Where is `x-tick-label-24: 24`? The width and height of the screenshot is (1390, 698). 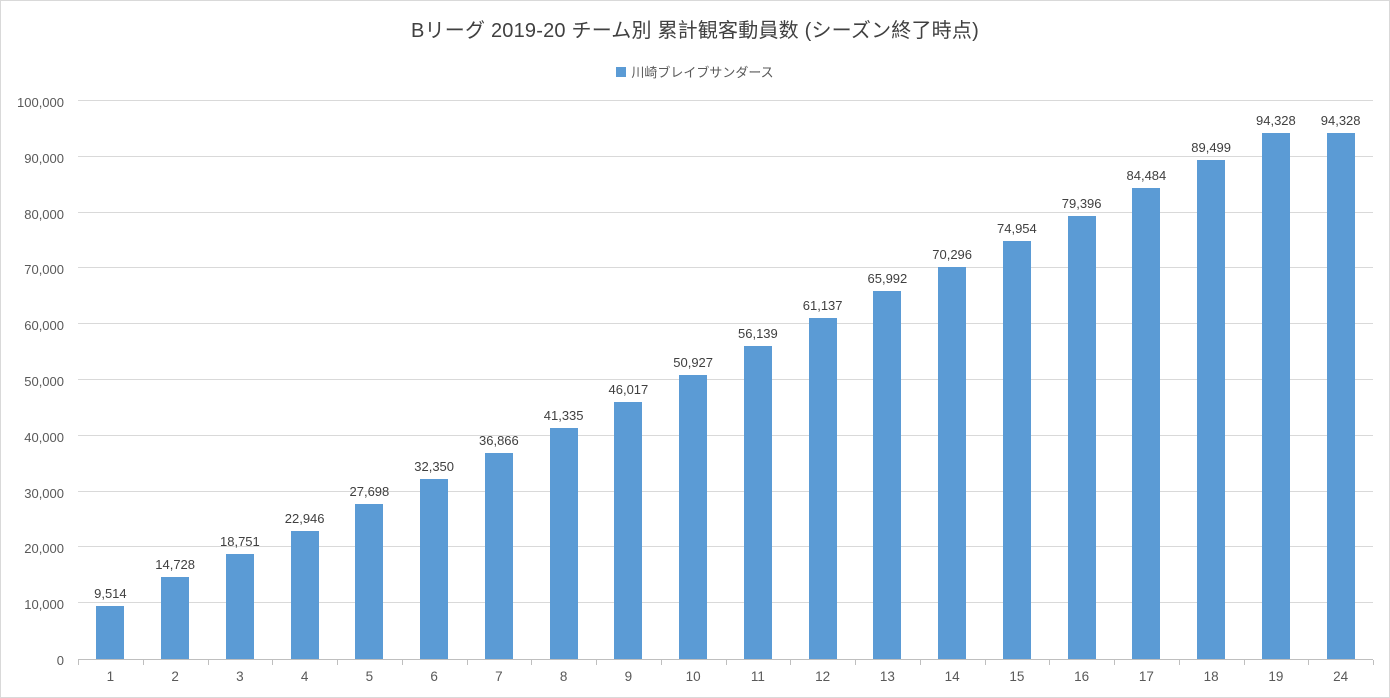 x-tick-label-24: 24 is located at coordinates (1341, 676).